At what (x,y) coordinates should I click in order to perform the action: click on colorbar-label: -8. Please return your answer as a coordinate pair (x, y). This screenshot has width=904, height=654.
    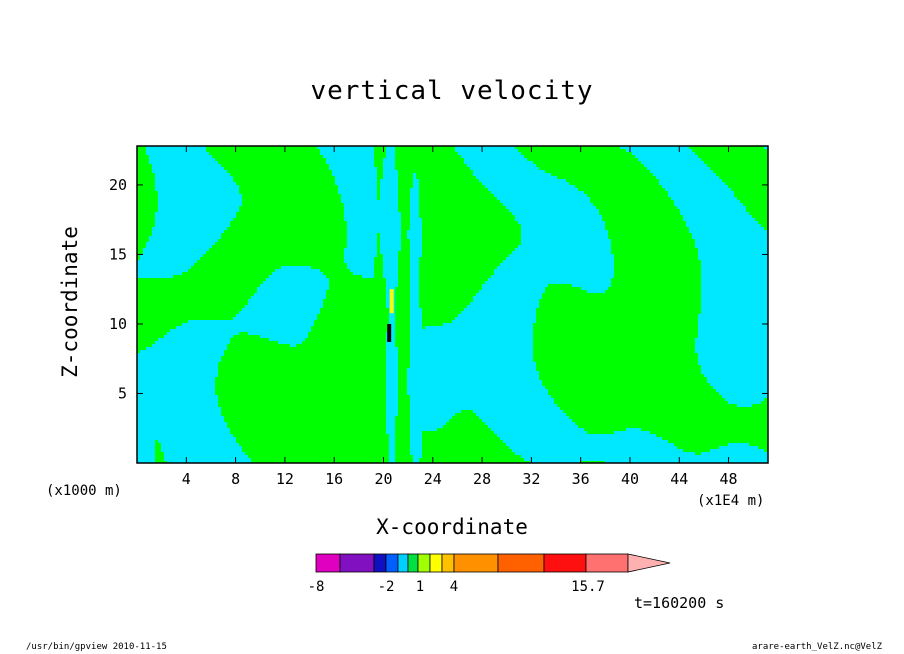
    Looking at the image, I should click on (316, 587).